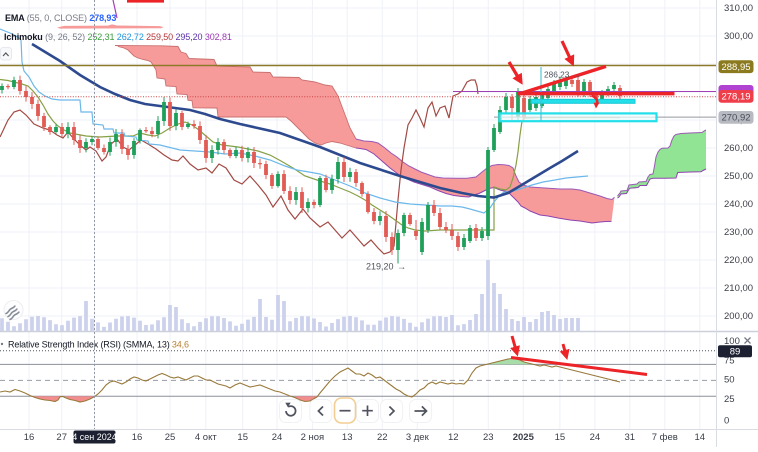  I want to click on svg-text: 219,20 →, so click(386, 267).